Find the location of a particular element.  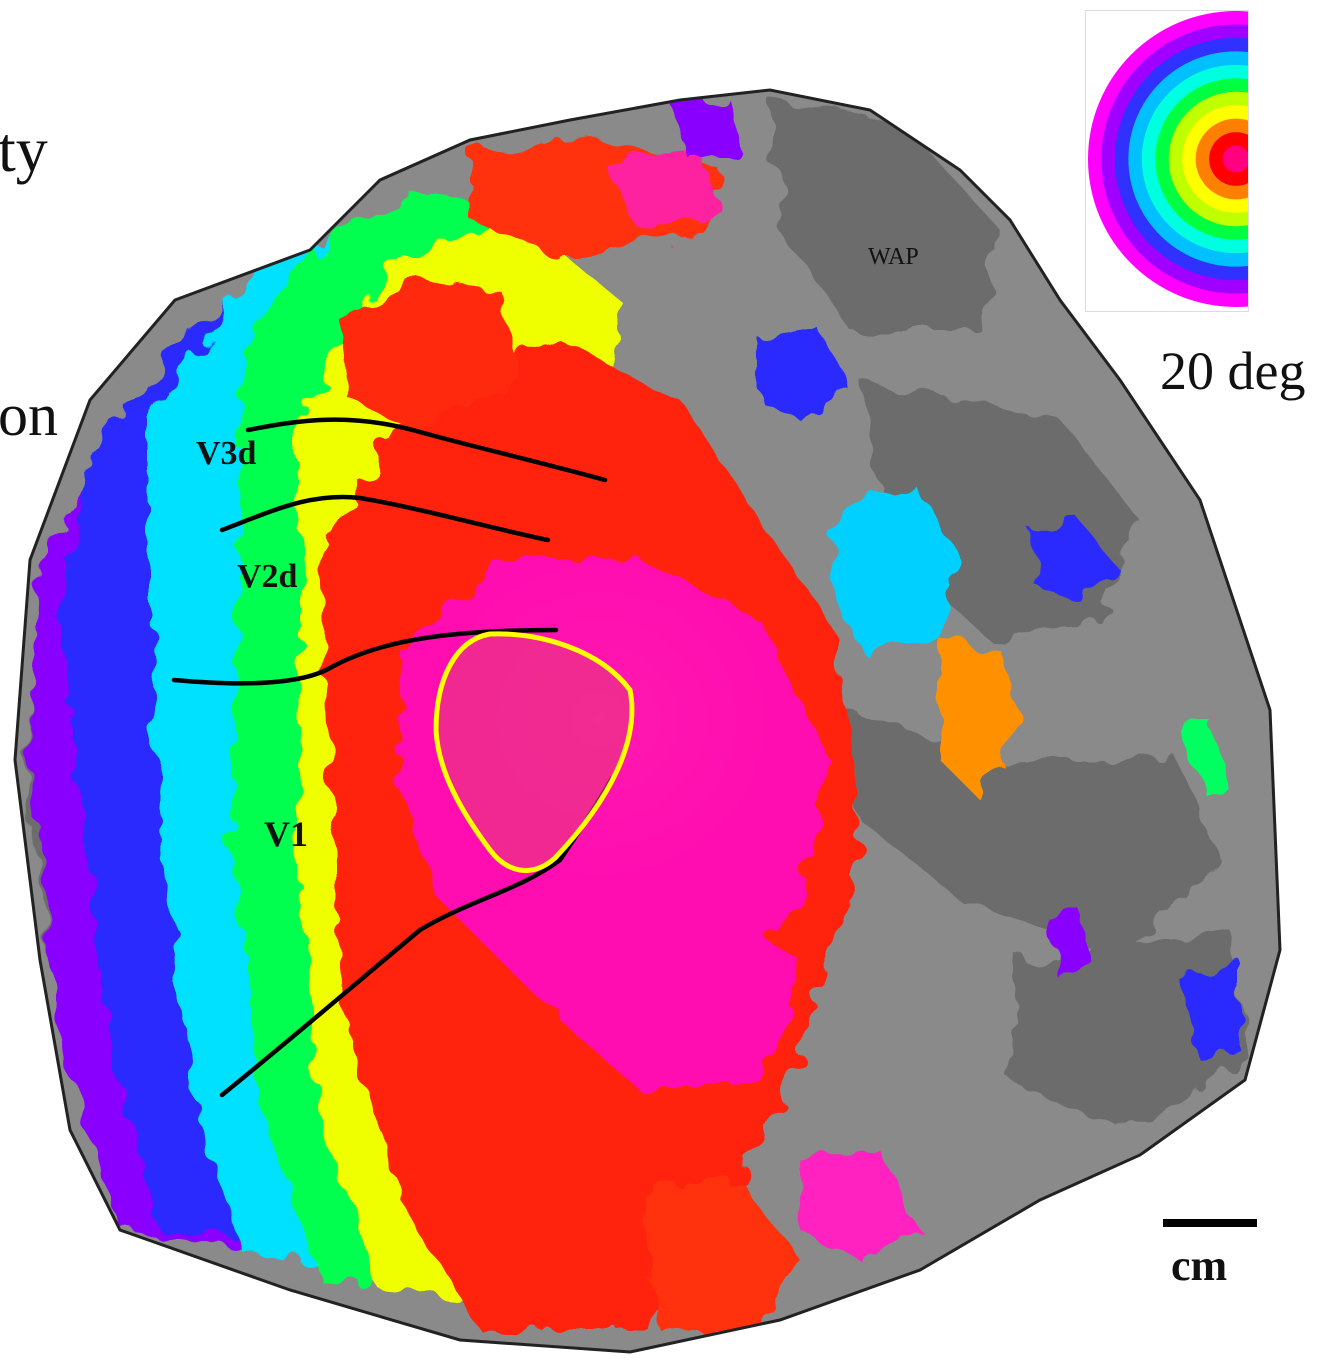

eccentricity-legend is located at coordinates (1167, 161).